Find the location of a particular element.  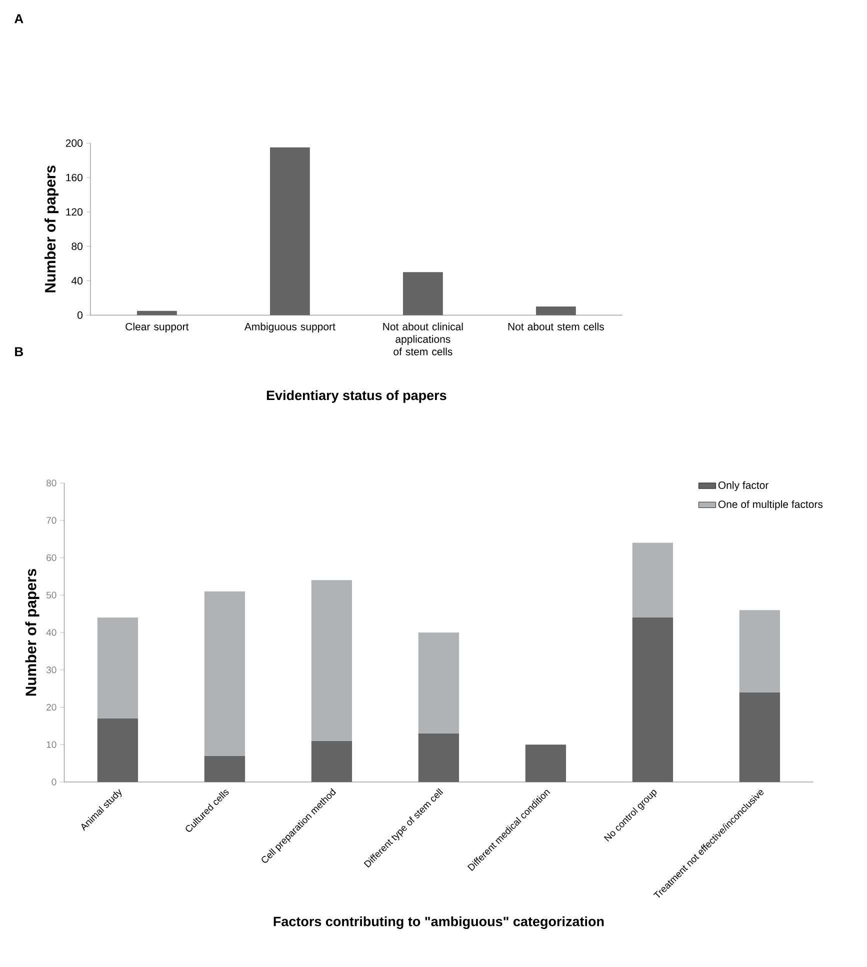

y-tick-label: 70 is located at coordinates (51, 520).